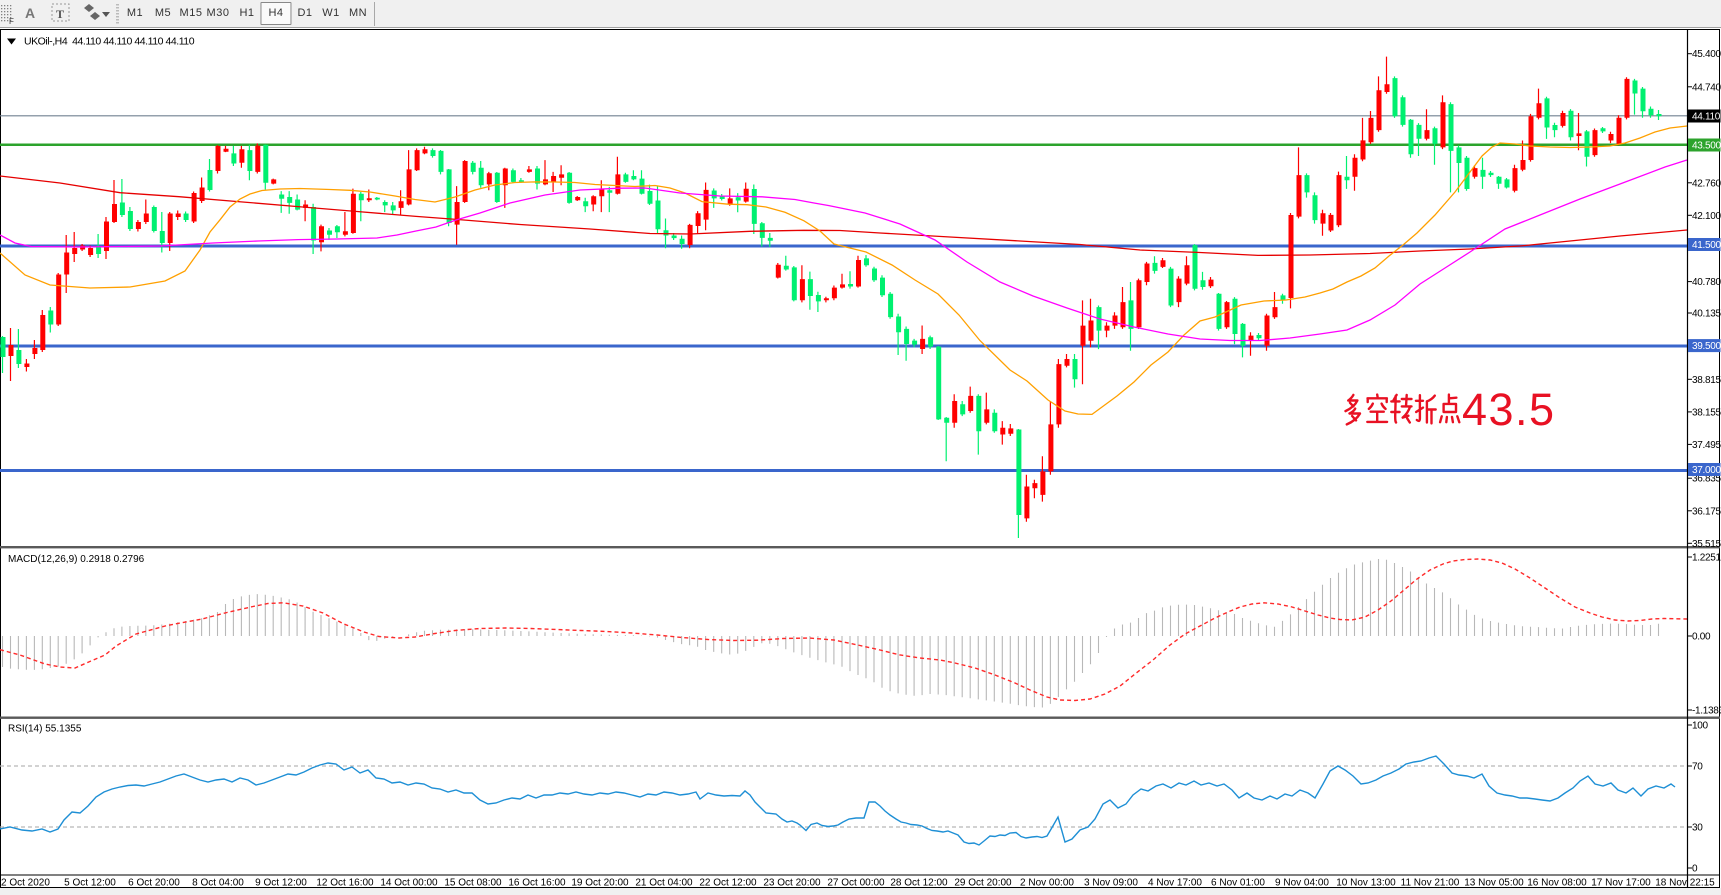 Image resolution: width=1721 pixels, height=895 pixels. I want to click on svg-text: 11 Nov 21:00, so click(1430, 883).